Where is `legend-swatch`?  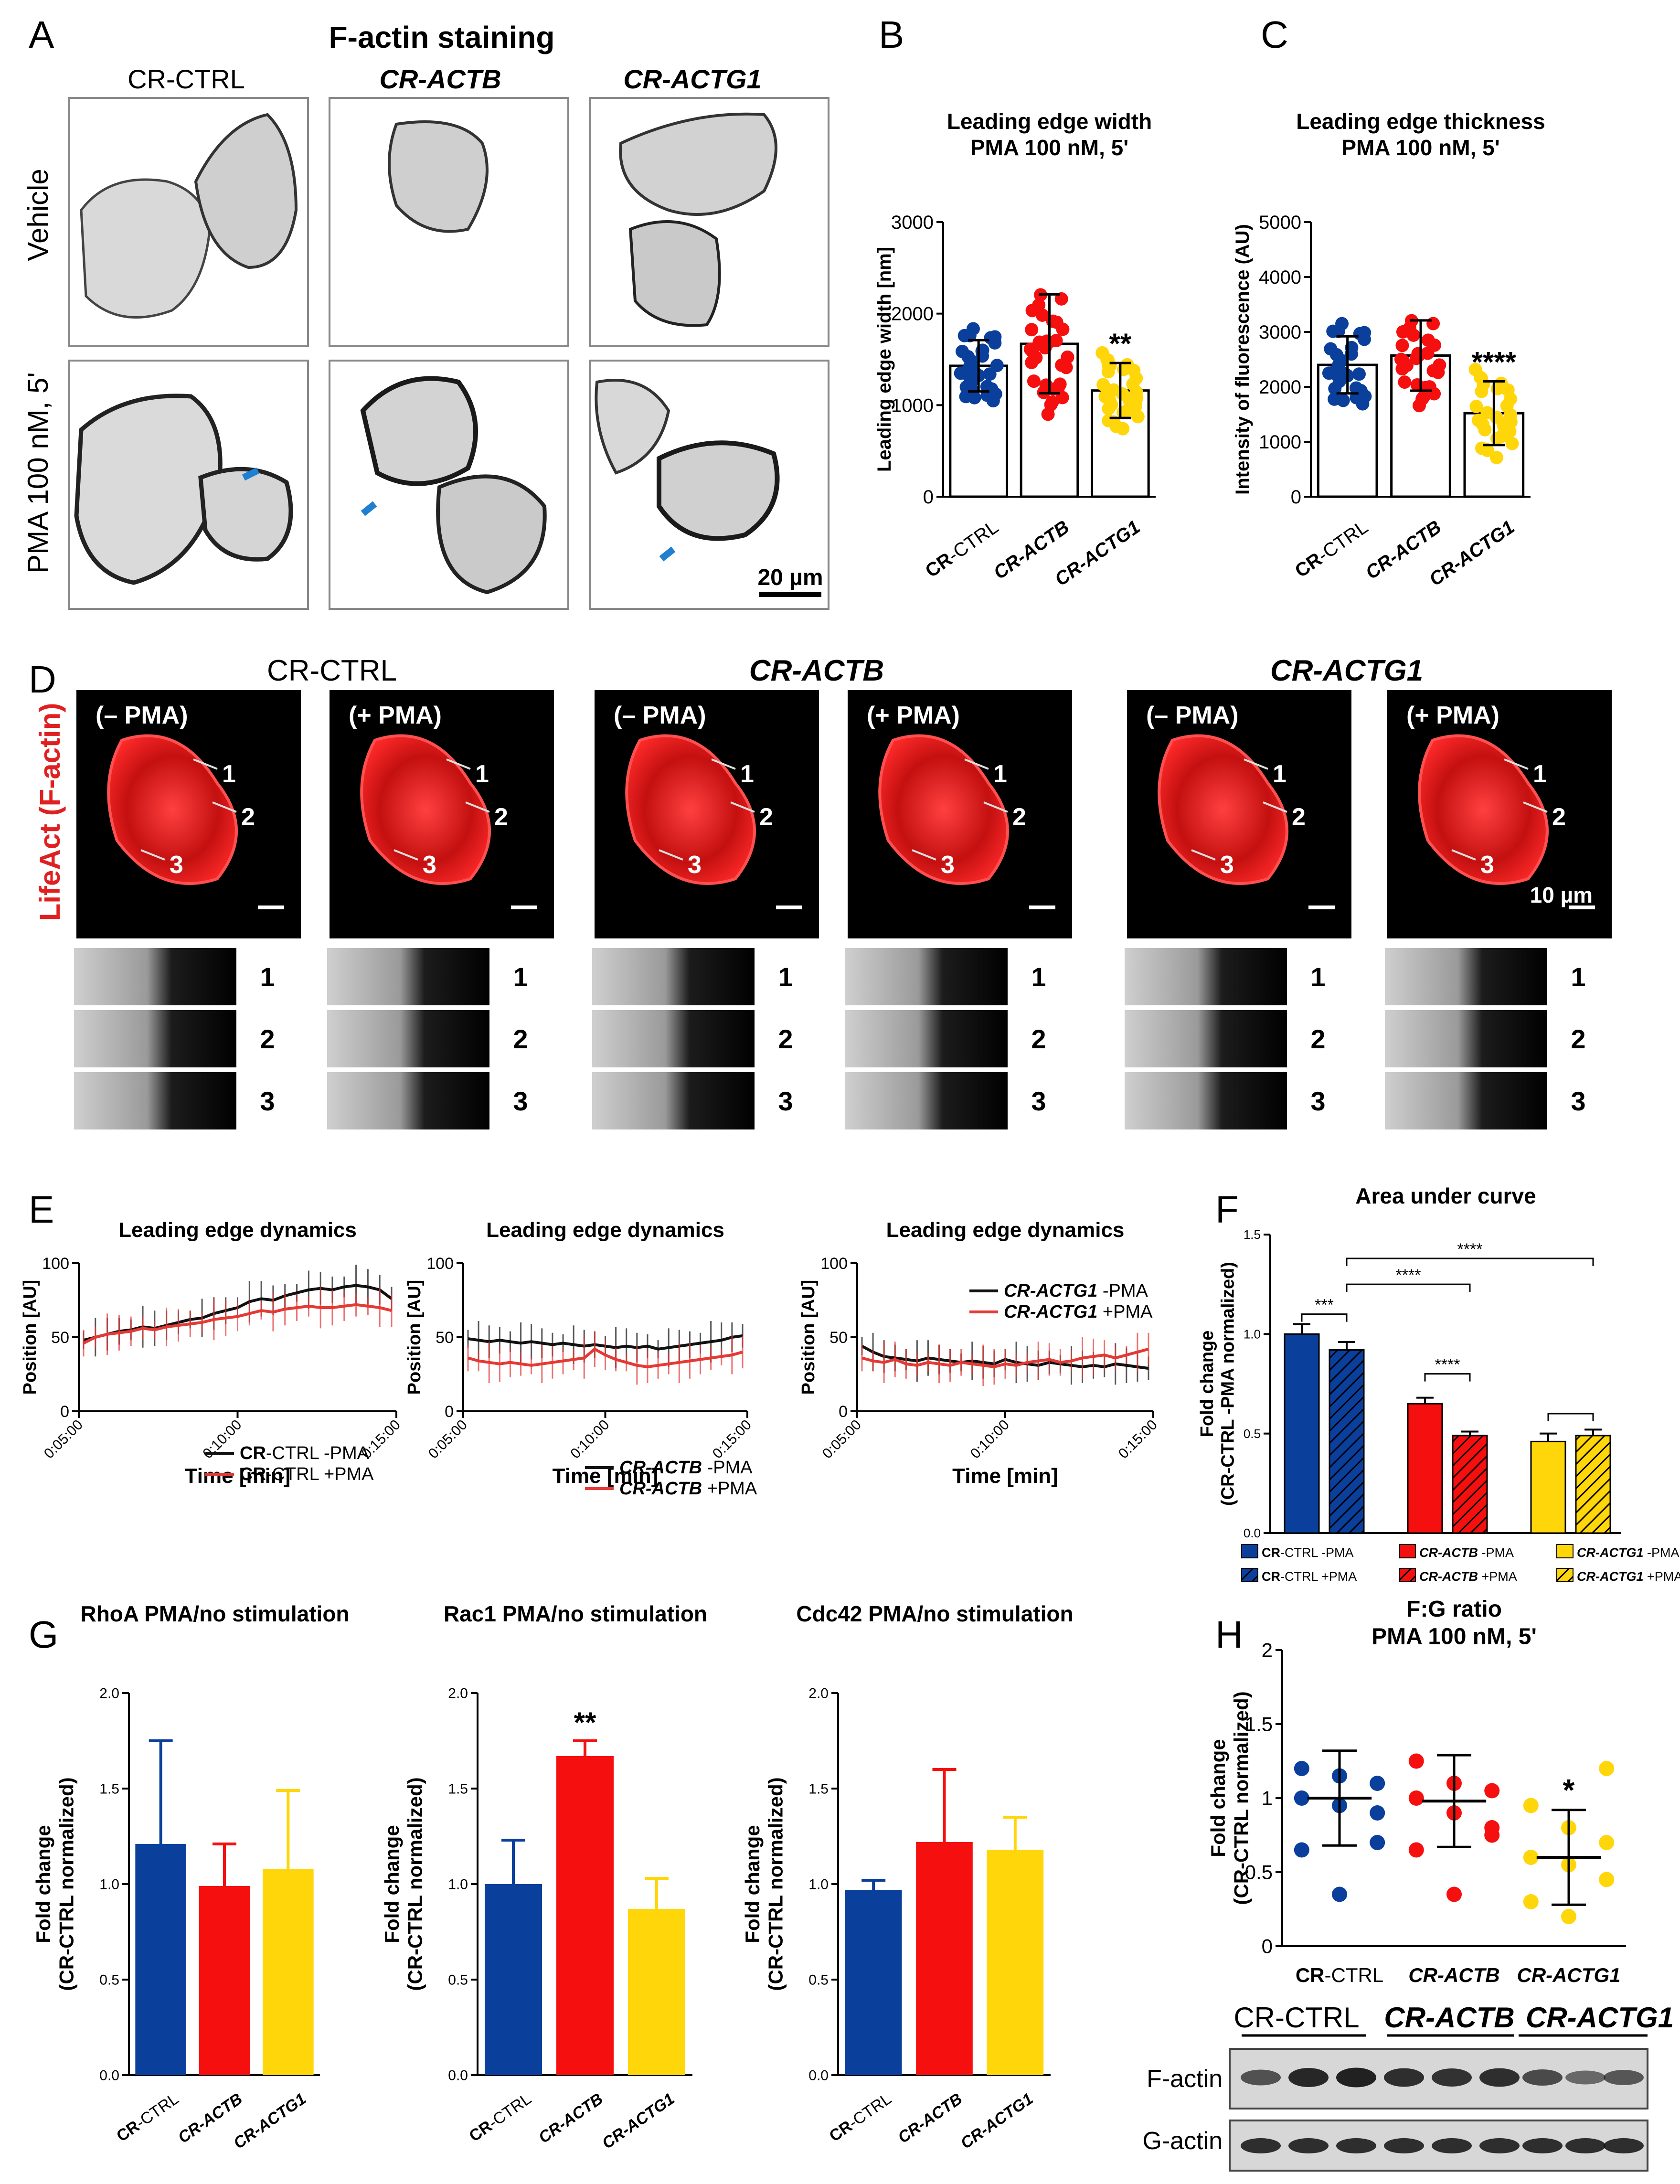 legend-swatch is located at coordinates (1565, 1551).